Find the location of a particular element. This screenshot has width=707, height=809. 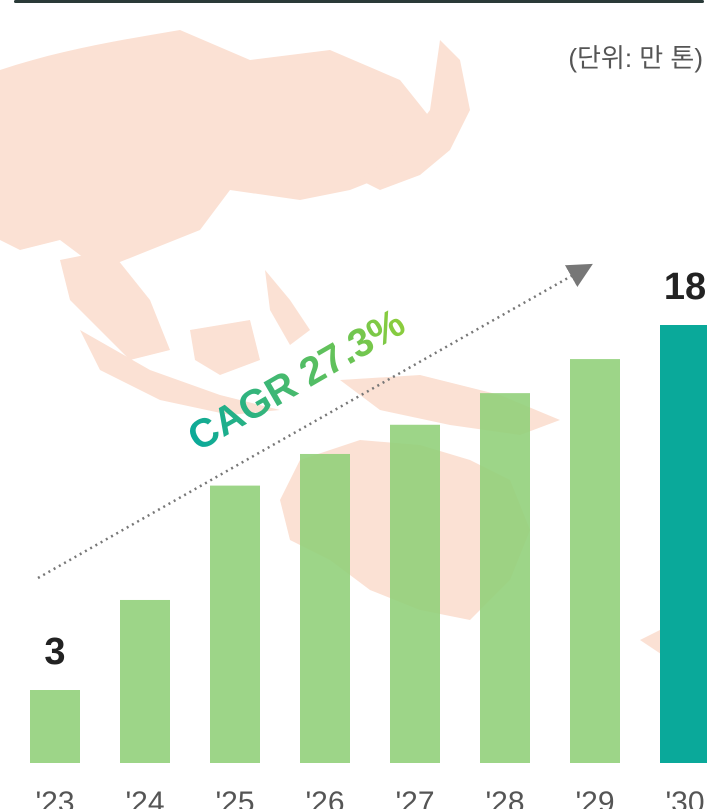

unit-label: (단위: 만 톤) is located at coordinates (635, 58).